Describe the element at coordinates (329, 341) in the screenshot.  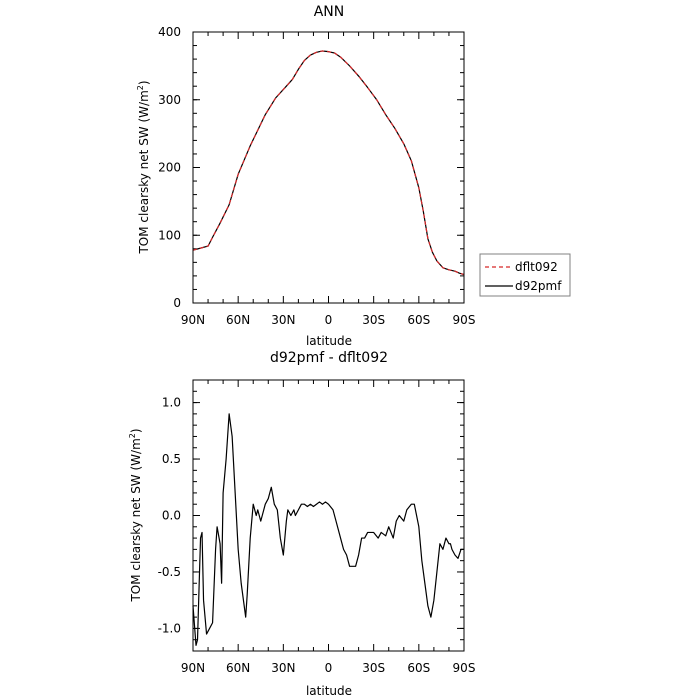
I see `top-x-axis-label: latitude` at that location.